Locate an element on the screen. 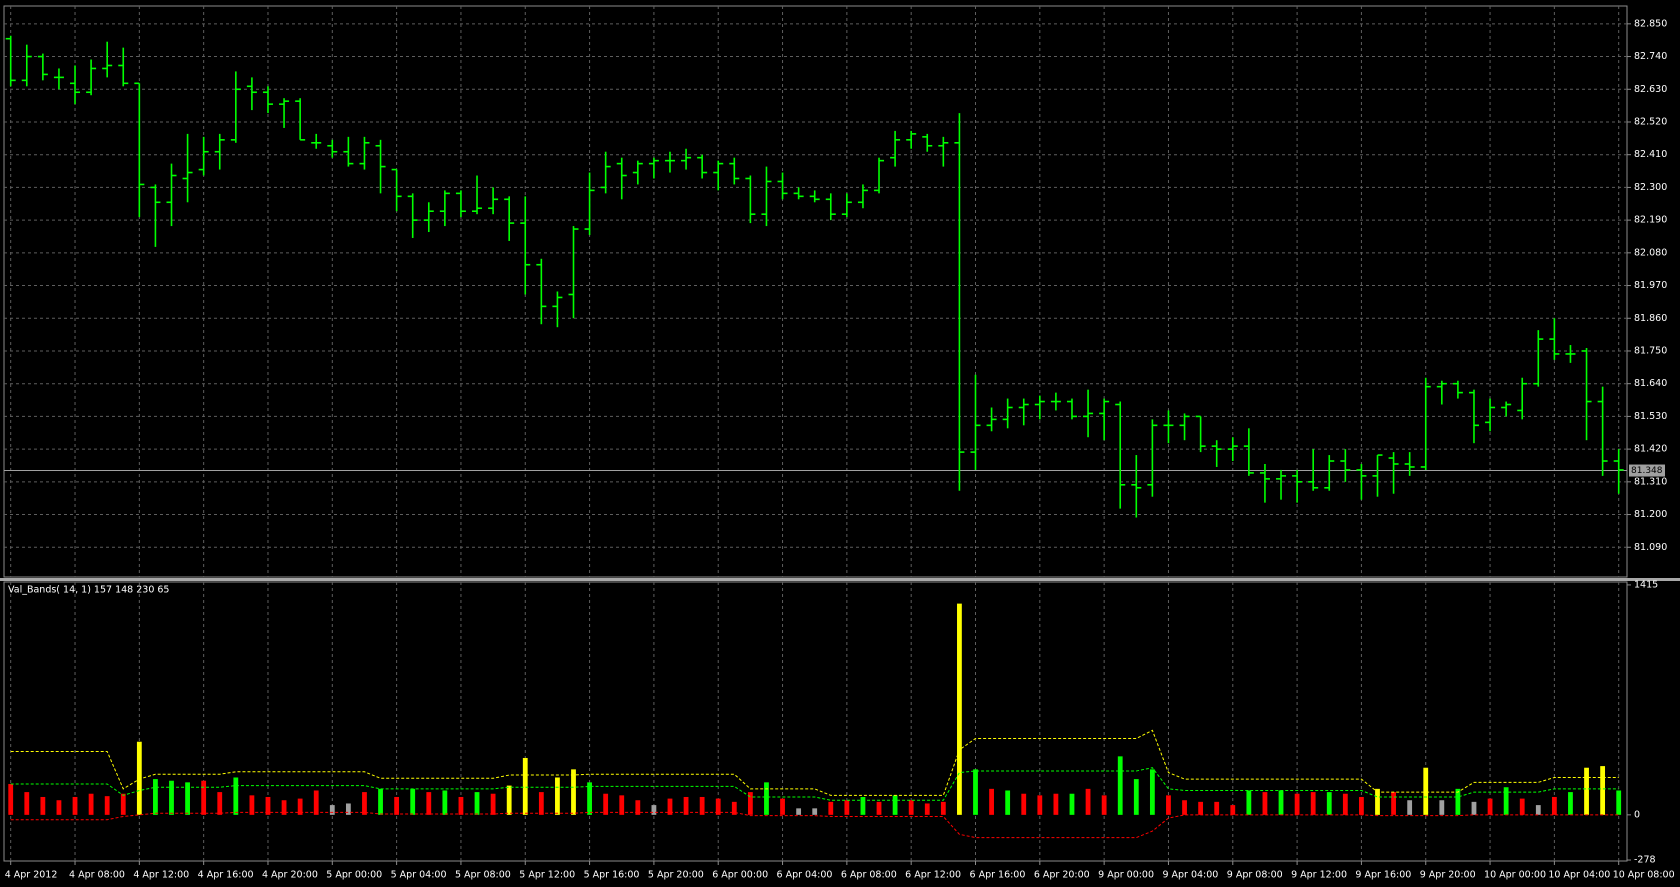 Image resolution: width=1680 pixels, height=887 pixels. x-tick-label: 5 Apr 20:00 is located at coordinates (676, 875).